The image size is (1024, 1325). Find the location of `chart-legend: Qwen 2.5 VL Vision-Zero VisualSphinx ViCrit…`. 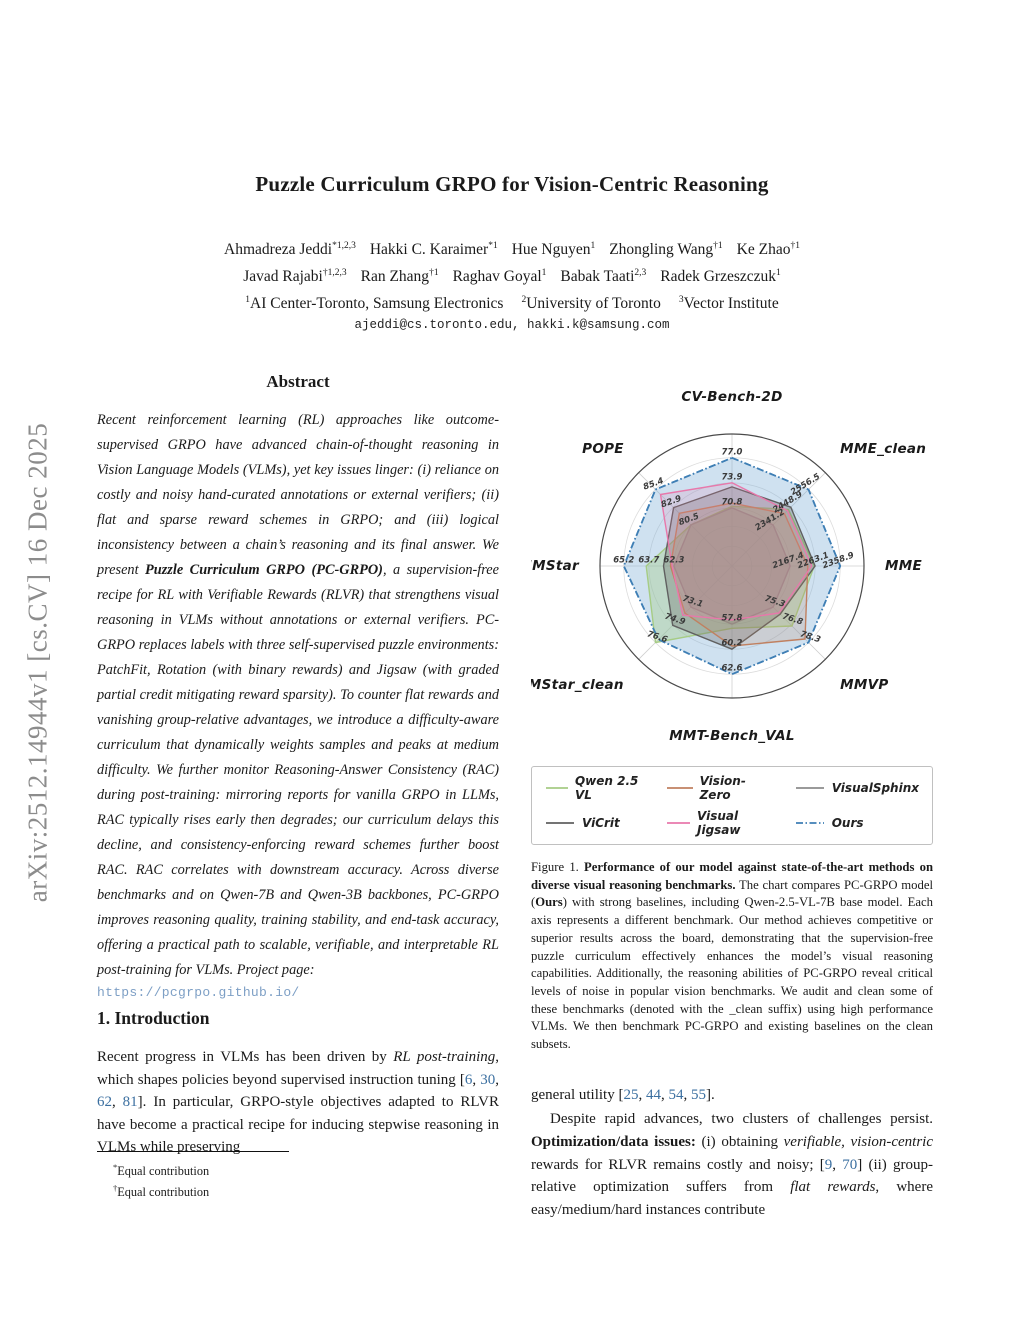

chart-legend: Qwen 2.5 VL Vision-Zero VisualSphinx ViCrit… is located at coordinates (732, 805).